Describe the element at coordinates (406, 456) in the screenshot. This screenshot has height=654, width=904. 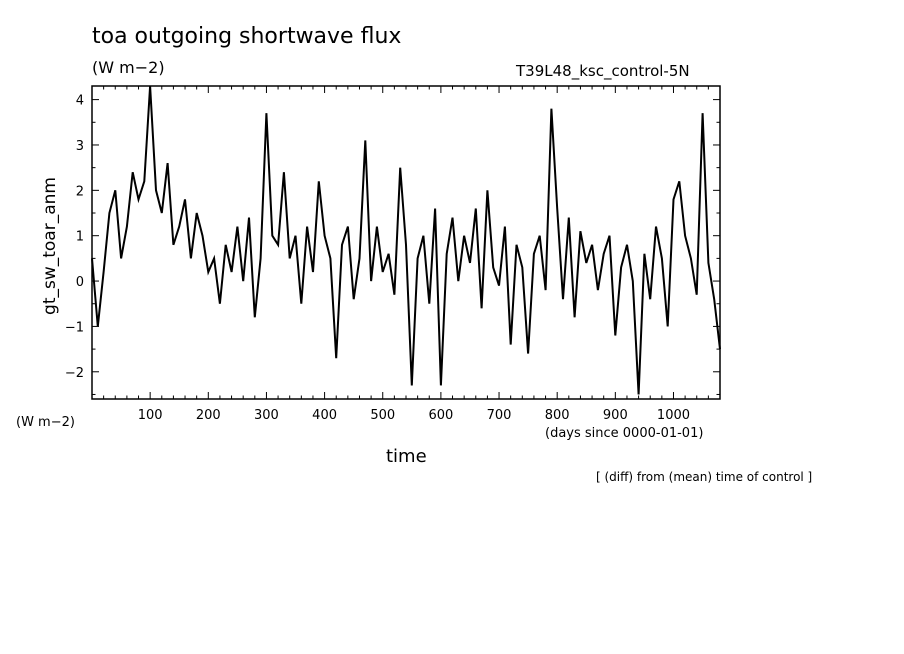
I see `x-axis-label: time` at that location.